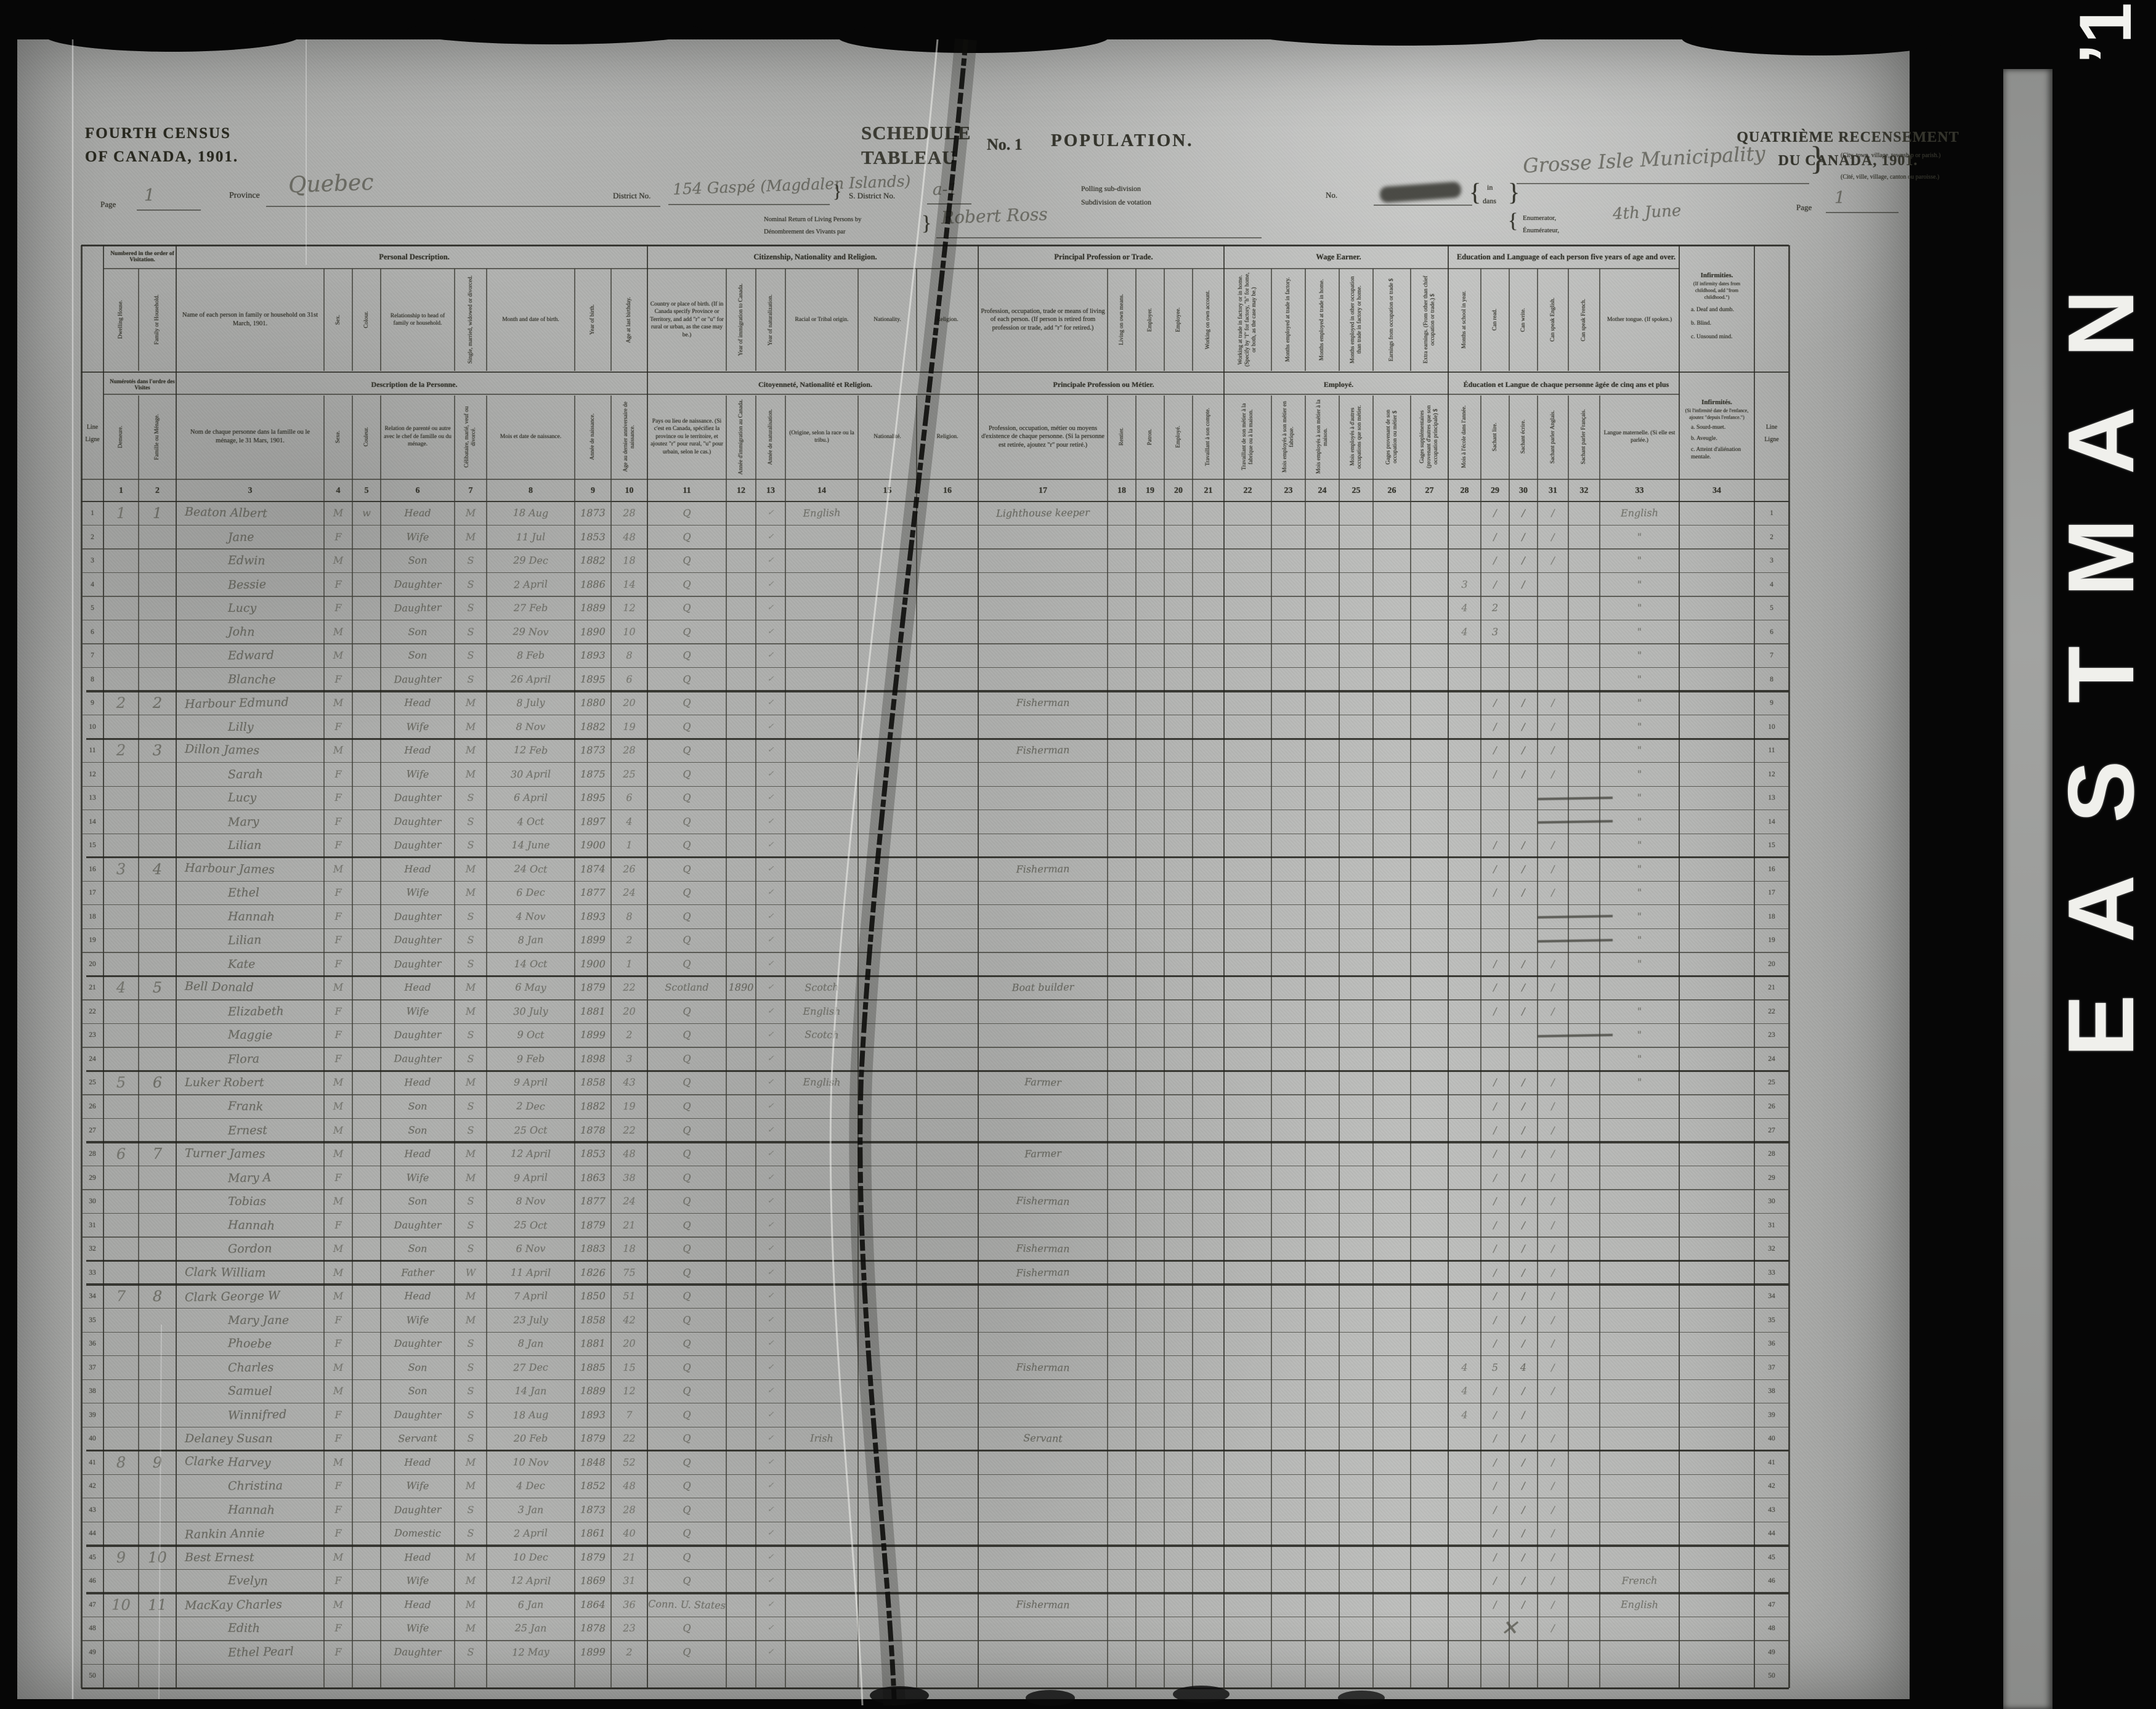 The image size is (2156, 1709). Describe the element at coordinates (260, 1652) in the screenshot. I see `cell-name: Ethel Pearl` at that location.